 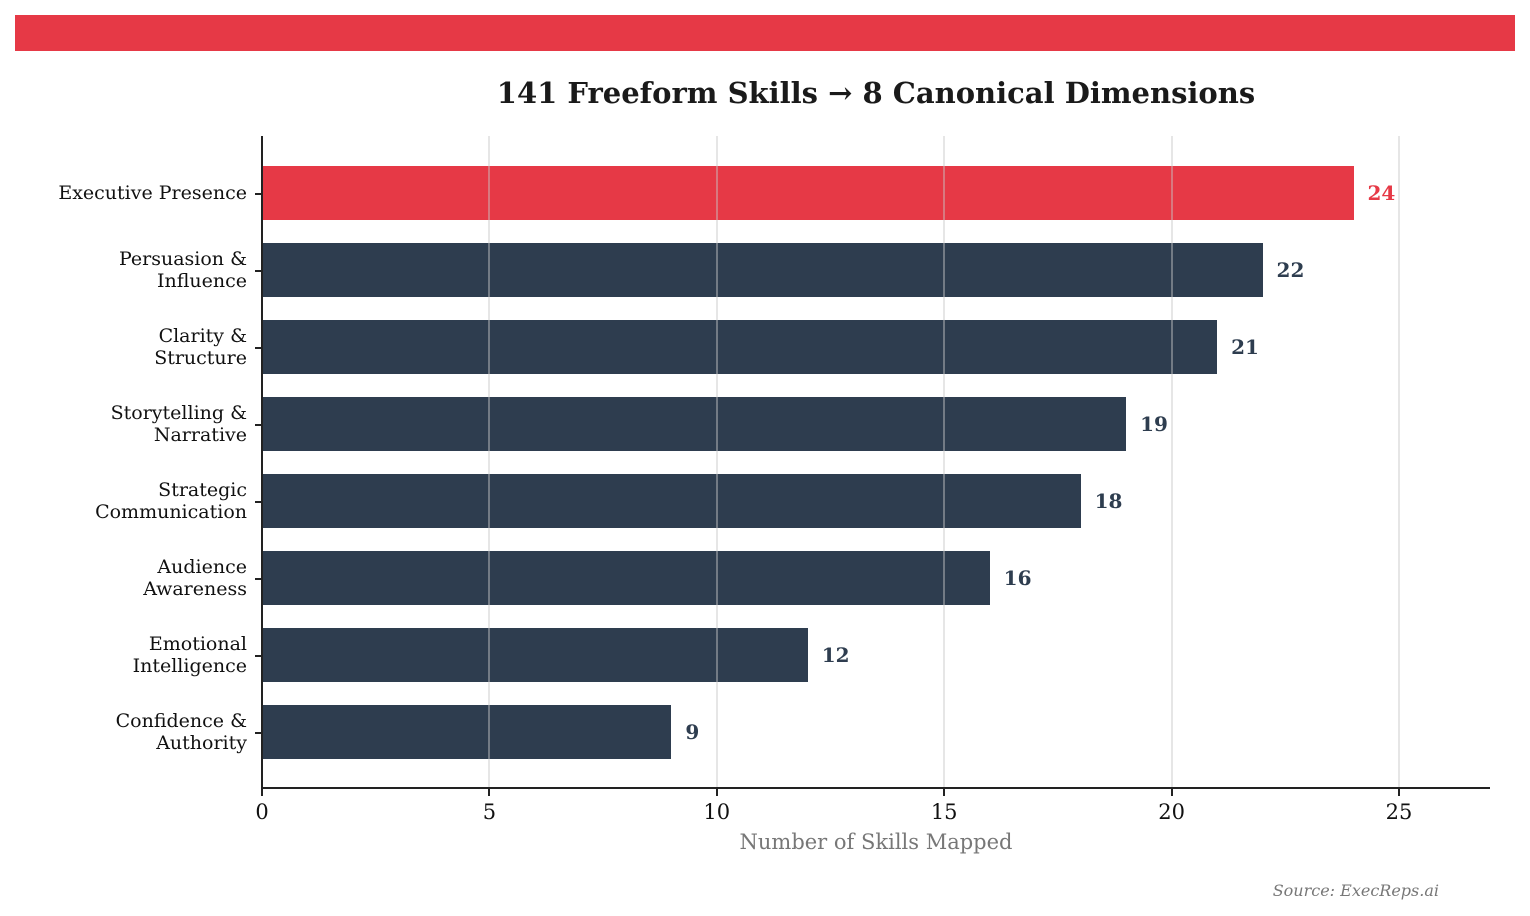 What do you see at coordinates (835, 655) in the screenshot?
I see `bar-value-label: 12` at bounding box center [835, 655].